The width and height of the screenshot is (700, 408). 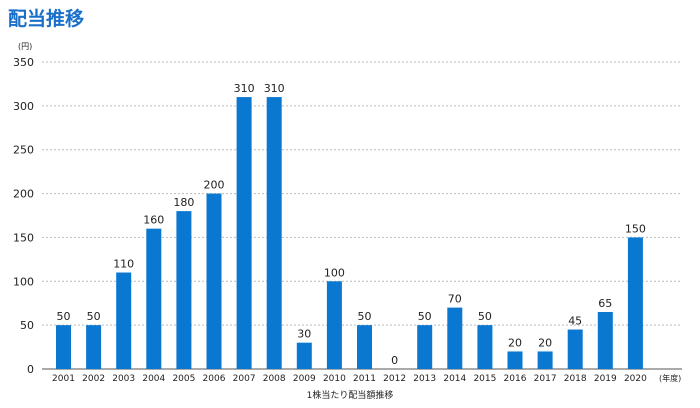 What do you see at coordinates (394, 379) in the screenshot?
I see `x-tick-label: 2012` at bounding box center [394, 379].